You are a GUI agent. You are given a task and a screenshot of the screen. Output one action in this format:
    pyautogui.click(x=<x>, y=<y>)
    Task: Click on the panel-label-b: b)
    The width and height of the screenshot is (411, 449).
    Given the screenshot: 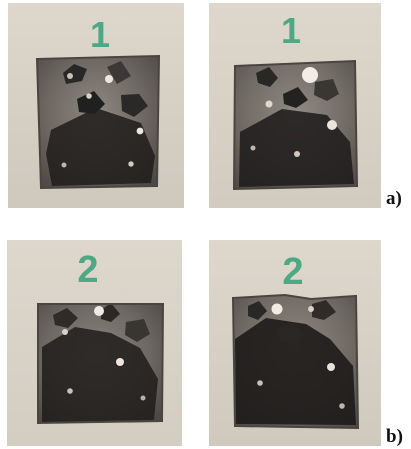 What is the action you would take?
    pyautogui.click(x=394, y=436)
    